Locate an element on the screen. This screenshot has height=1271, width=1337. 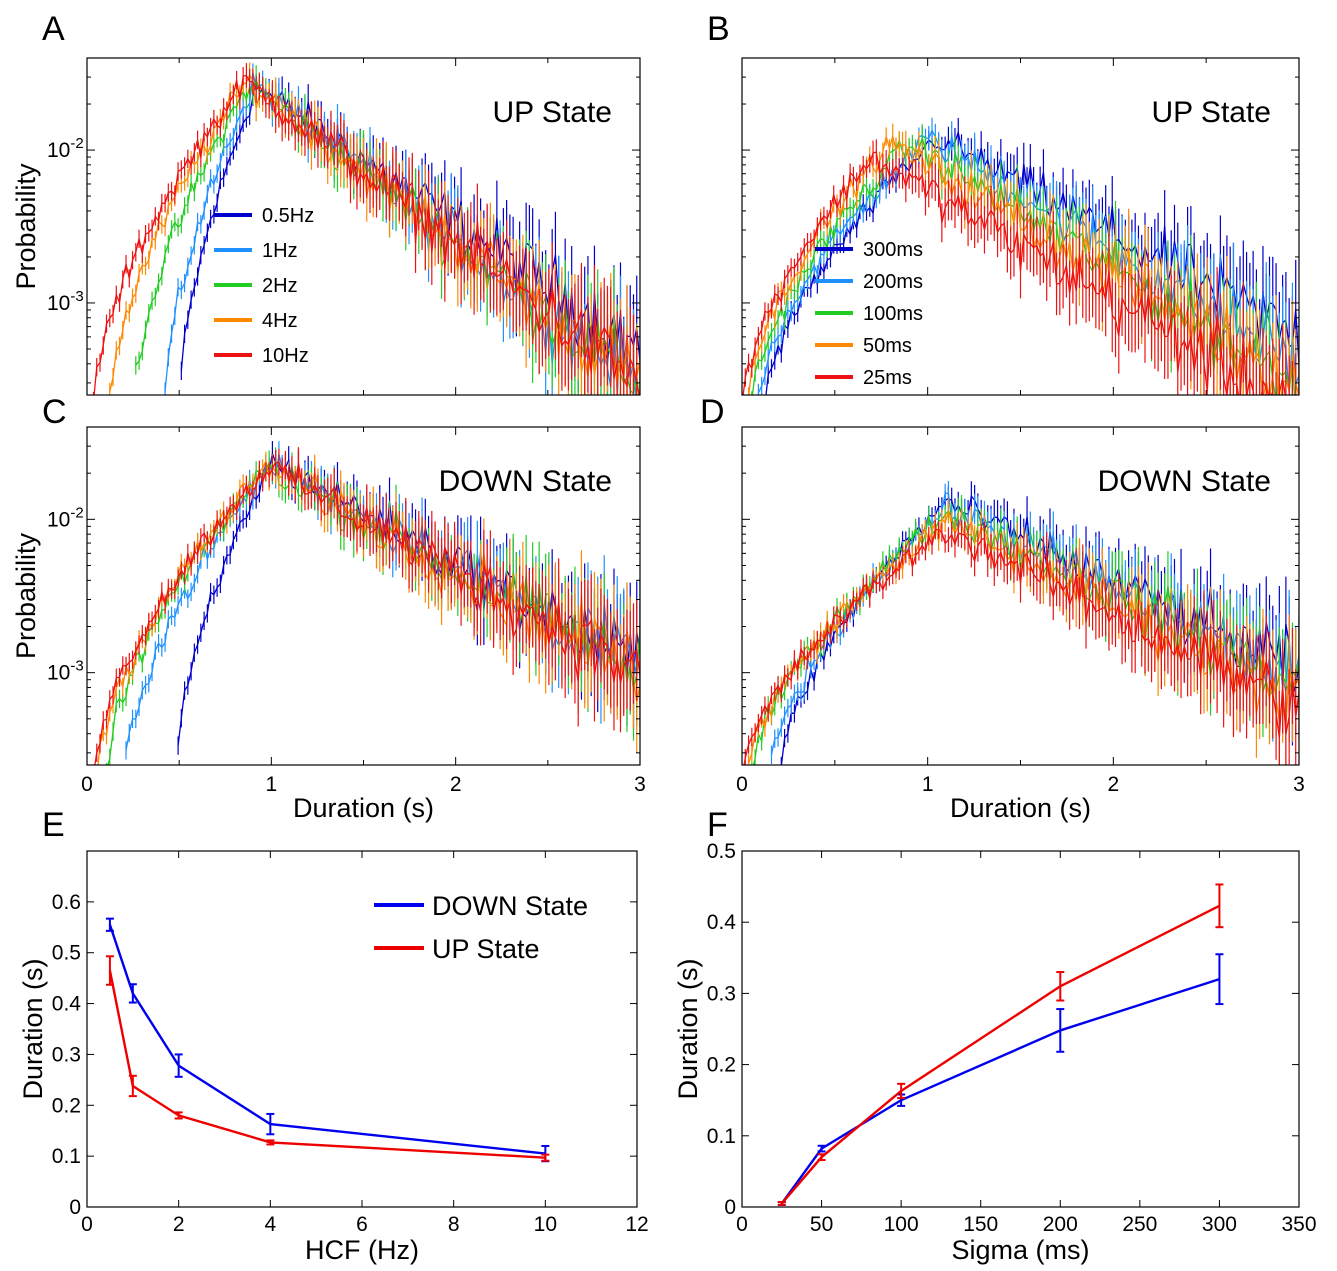
legend-label: 25ms is located at coordinates (887, 378).